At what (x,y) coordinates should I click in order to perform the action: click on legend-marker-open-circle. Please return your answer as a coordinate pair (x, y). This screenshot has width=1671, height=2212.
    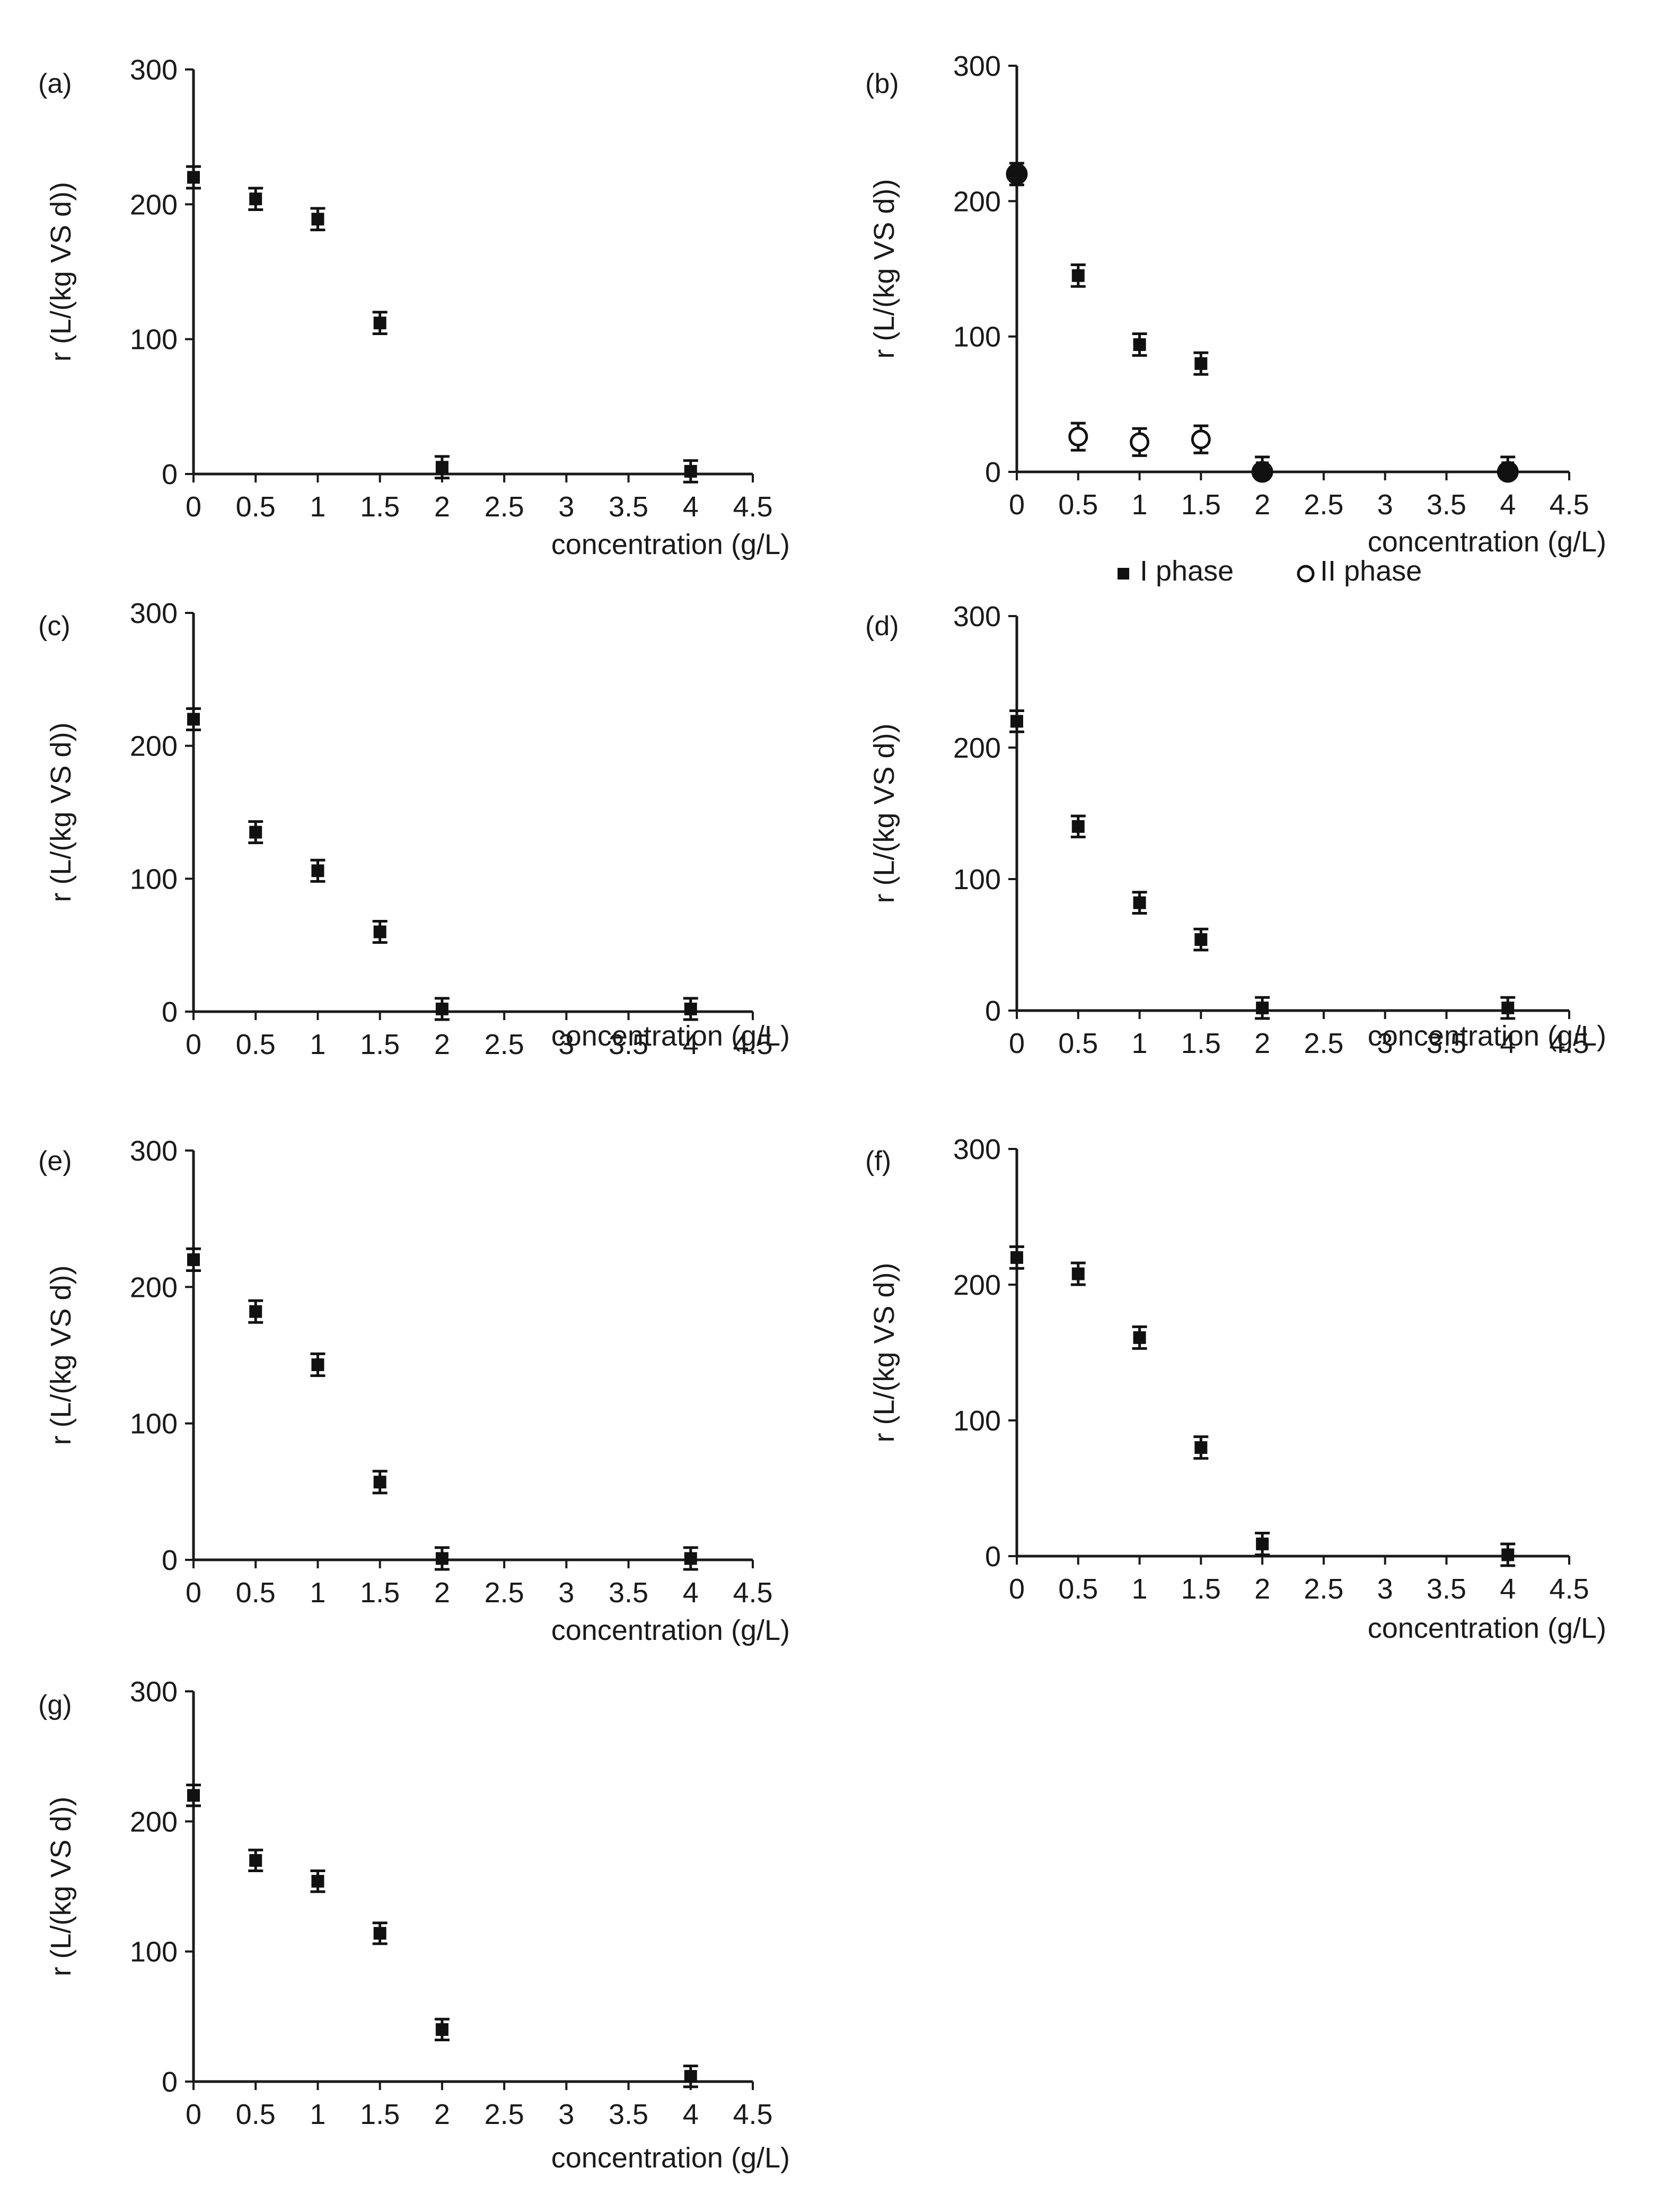
    Looking at the image, I should click on (1306, 574).